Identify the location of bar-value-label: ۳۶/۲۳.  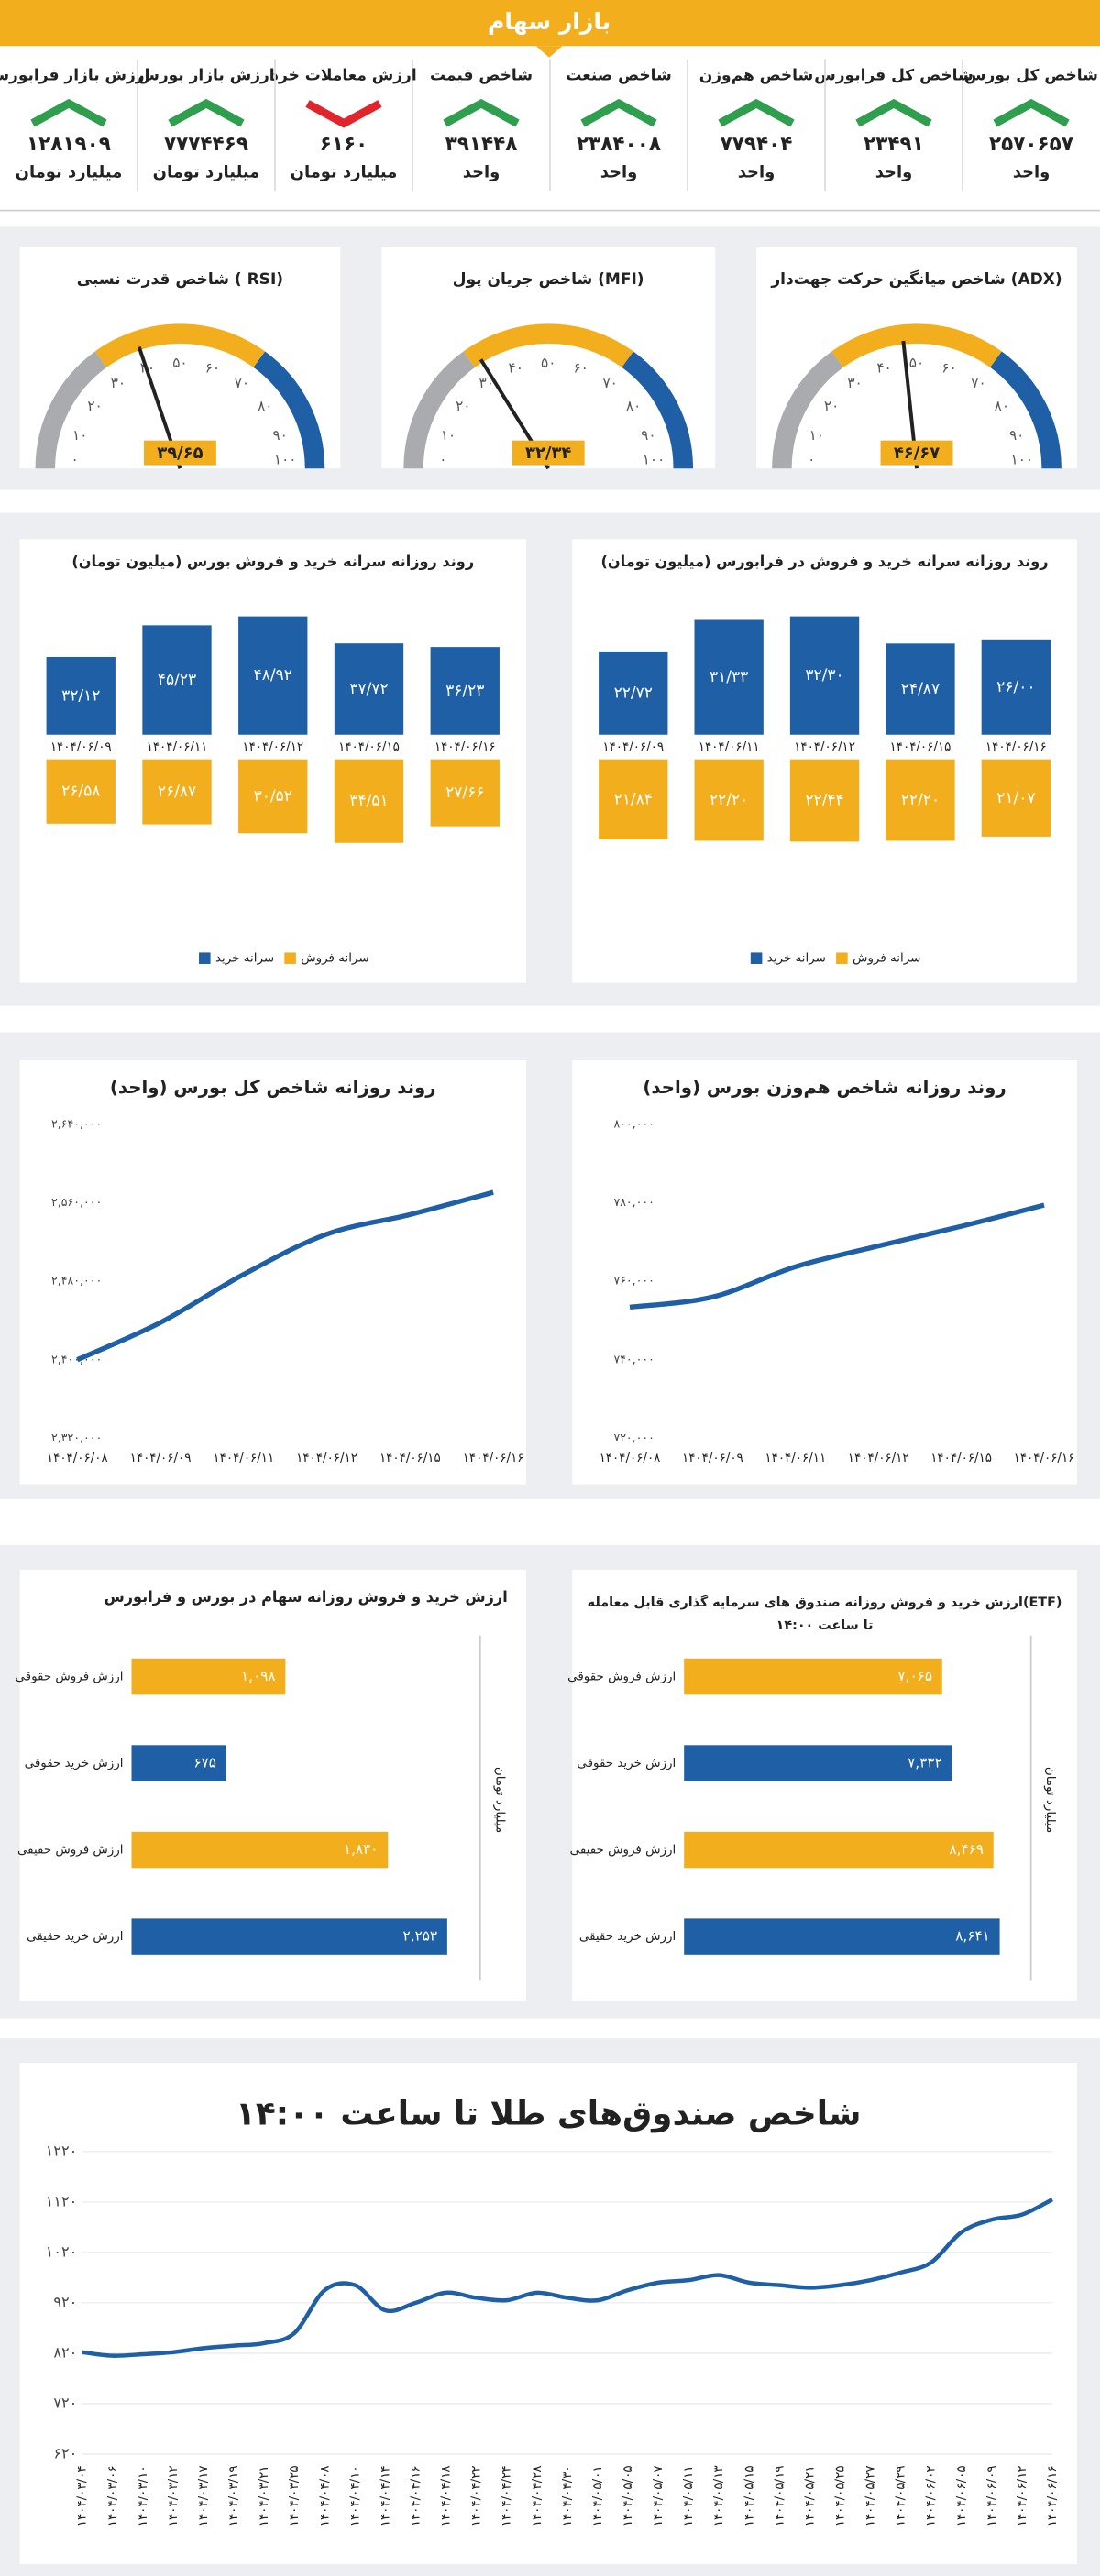
(465, 691).